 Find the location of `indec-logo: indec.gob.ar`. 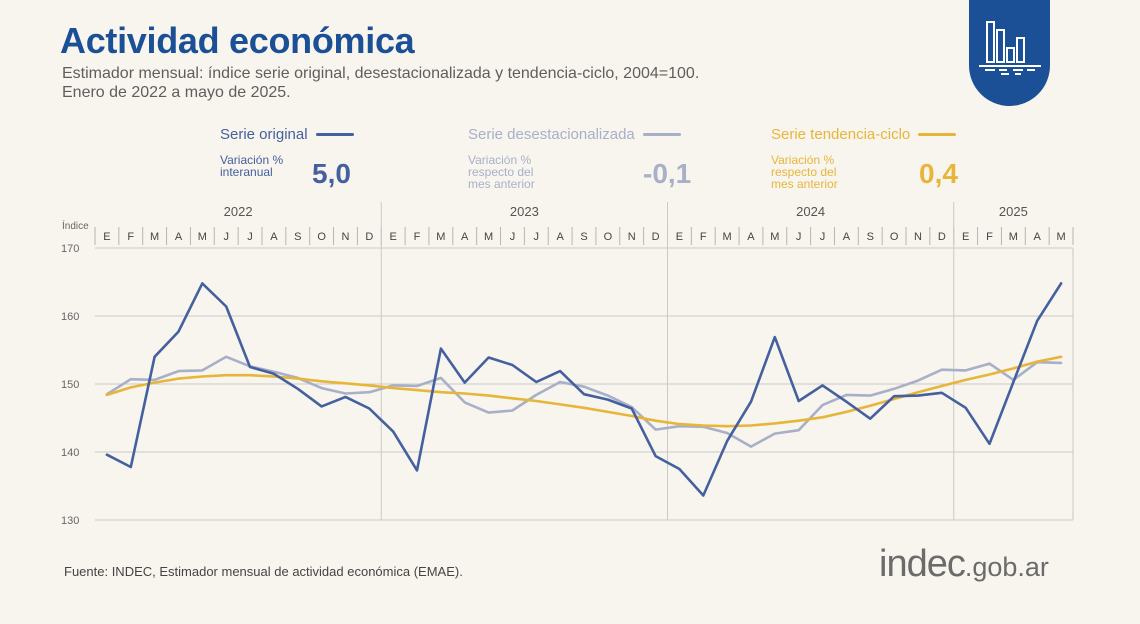

indec-logo: indec.gob.ar is located at coordinates (964, 564).